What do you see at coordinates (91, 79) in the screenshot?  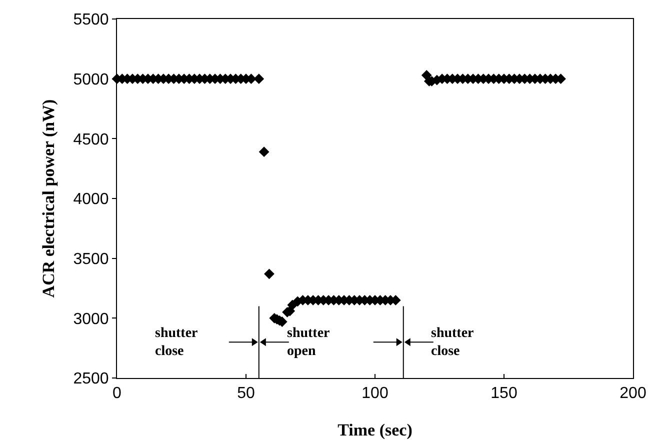 I see `y-tick-label: 5000` at bounding box center [91, 79].